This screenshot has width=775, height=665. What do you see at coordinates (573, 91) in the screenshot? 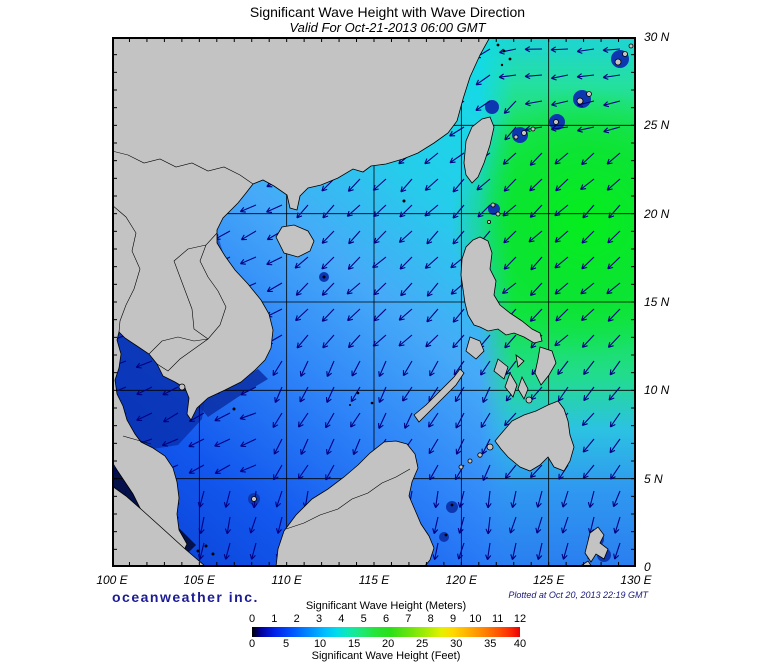
I see `land-ryukyu-islands` at bounding box center [573, 91].